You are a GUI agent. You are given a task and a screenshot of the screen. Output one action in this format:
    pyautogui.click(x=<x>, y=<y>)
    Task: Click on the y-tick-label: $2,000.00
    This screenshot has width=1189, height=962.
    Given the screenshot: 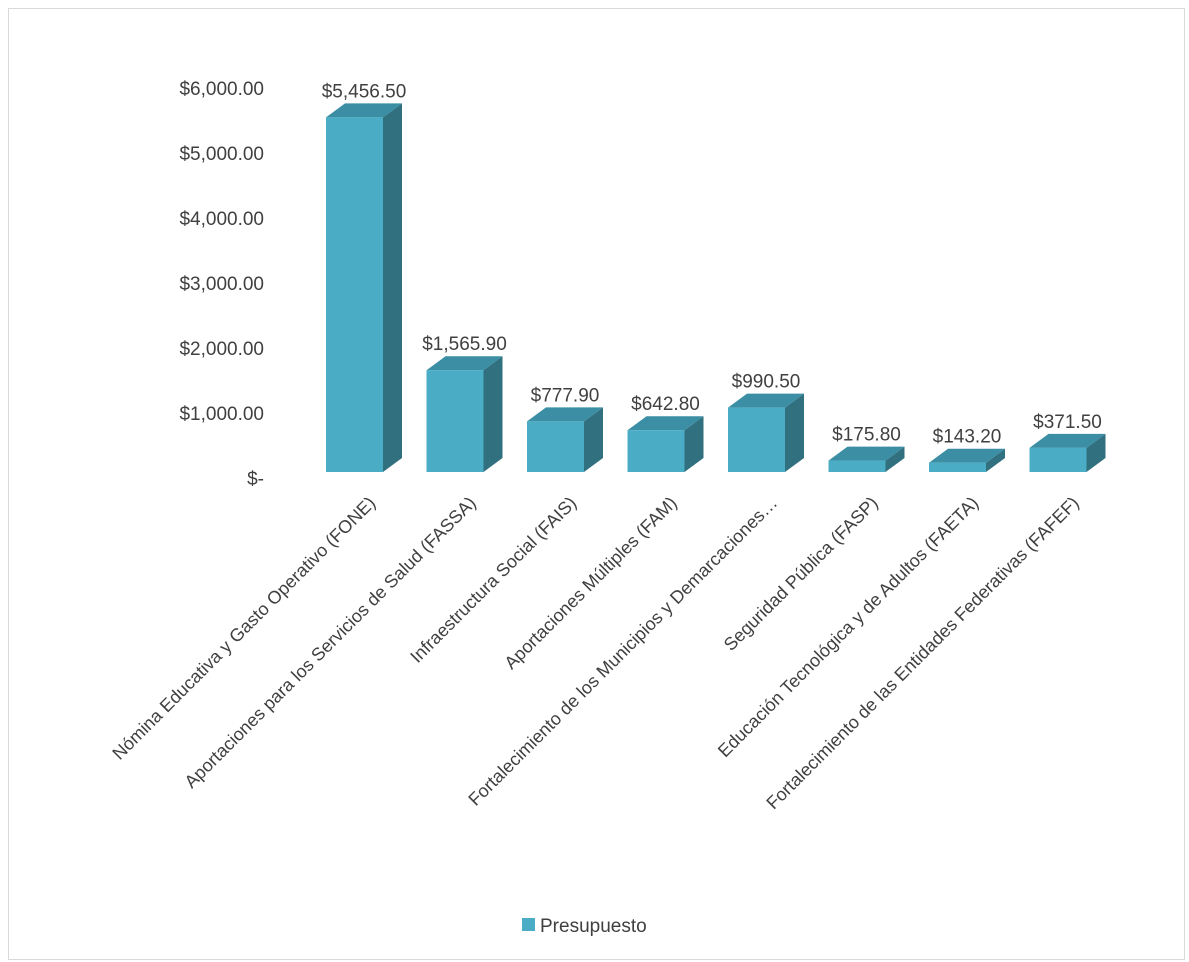 What is the action you would take?
    pyautogui.click(x=221, y=349)
    